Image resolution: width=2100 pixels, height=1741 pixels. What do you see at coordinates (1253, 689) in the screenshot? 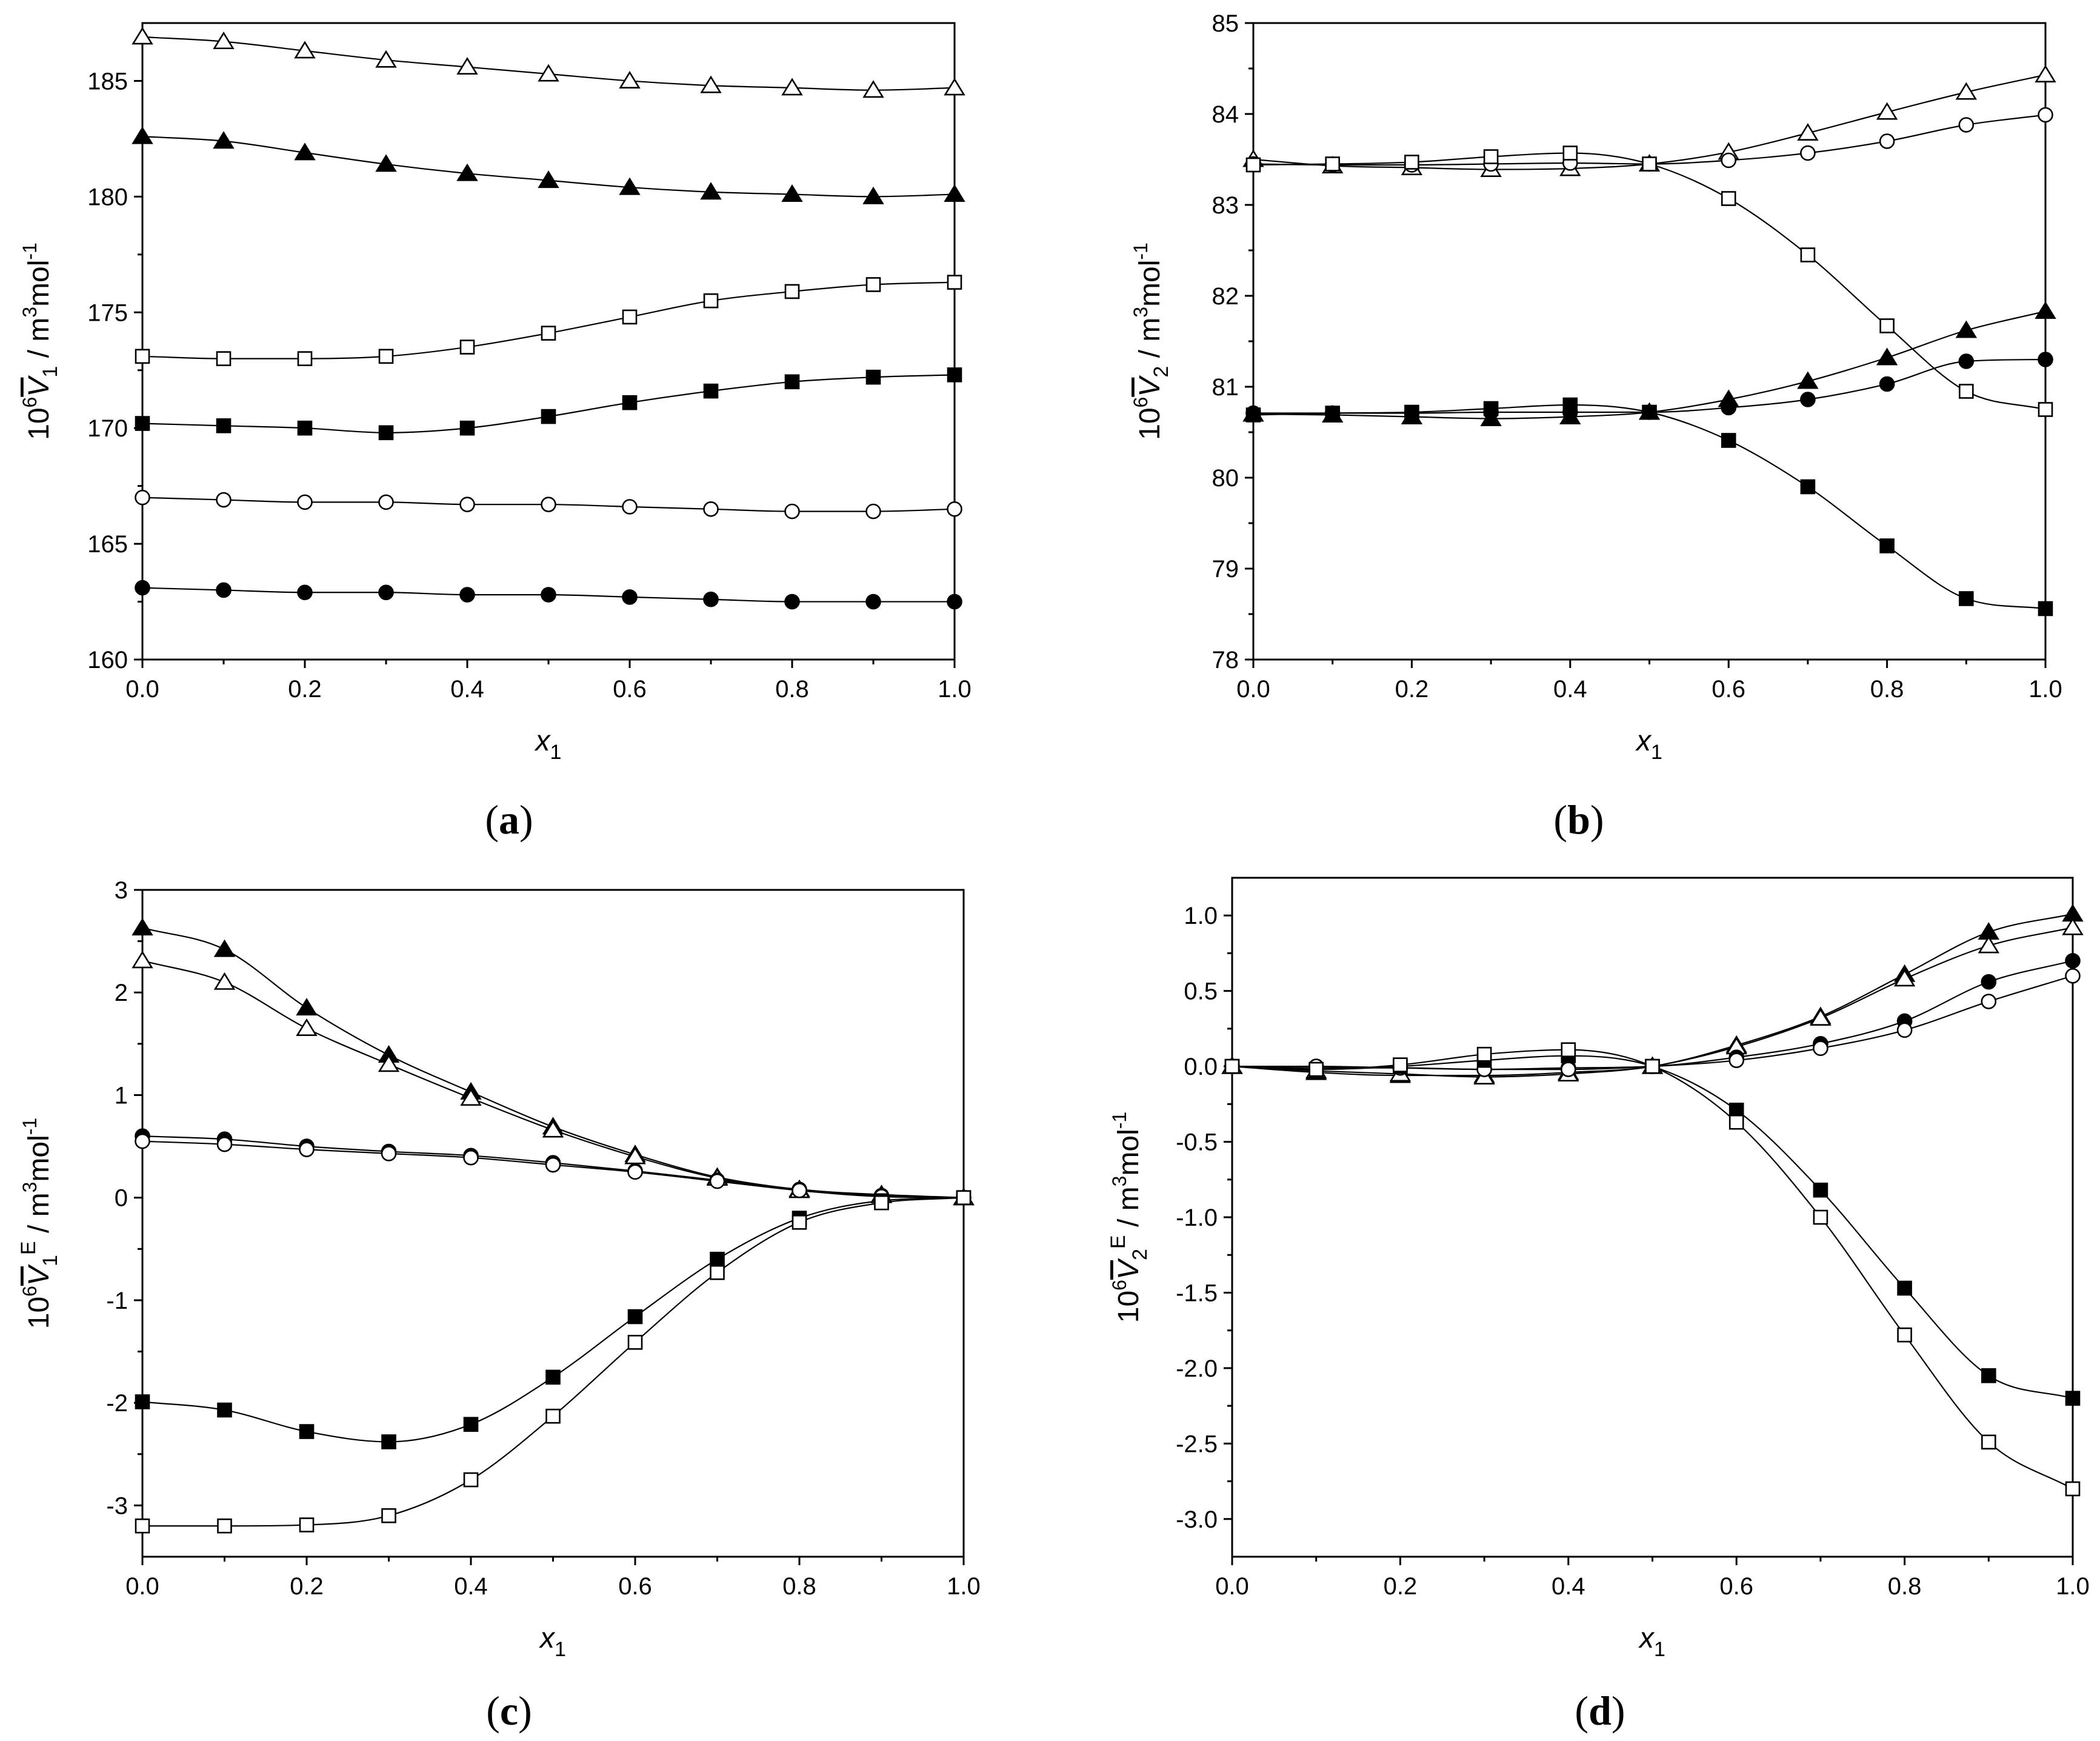
I see `x-tick-label: 0.0` at bounding box center [1253, 689].